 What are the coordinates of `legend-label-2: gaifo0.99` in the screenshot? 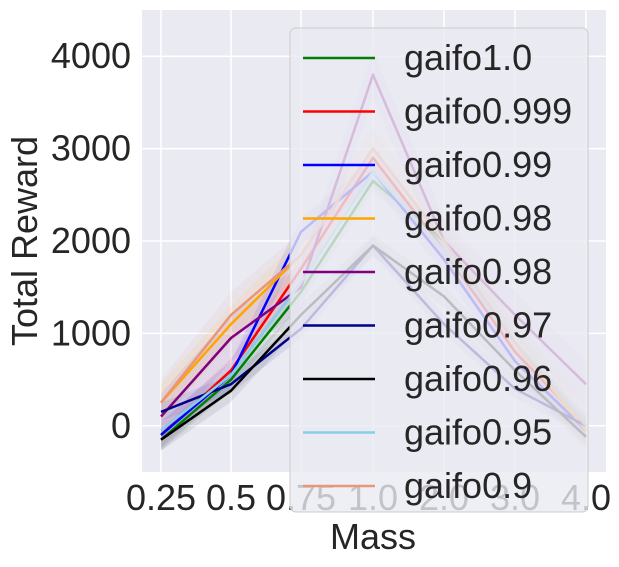 It's located at (478, 164).